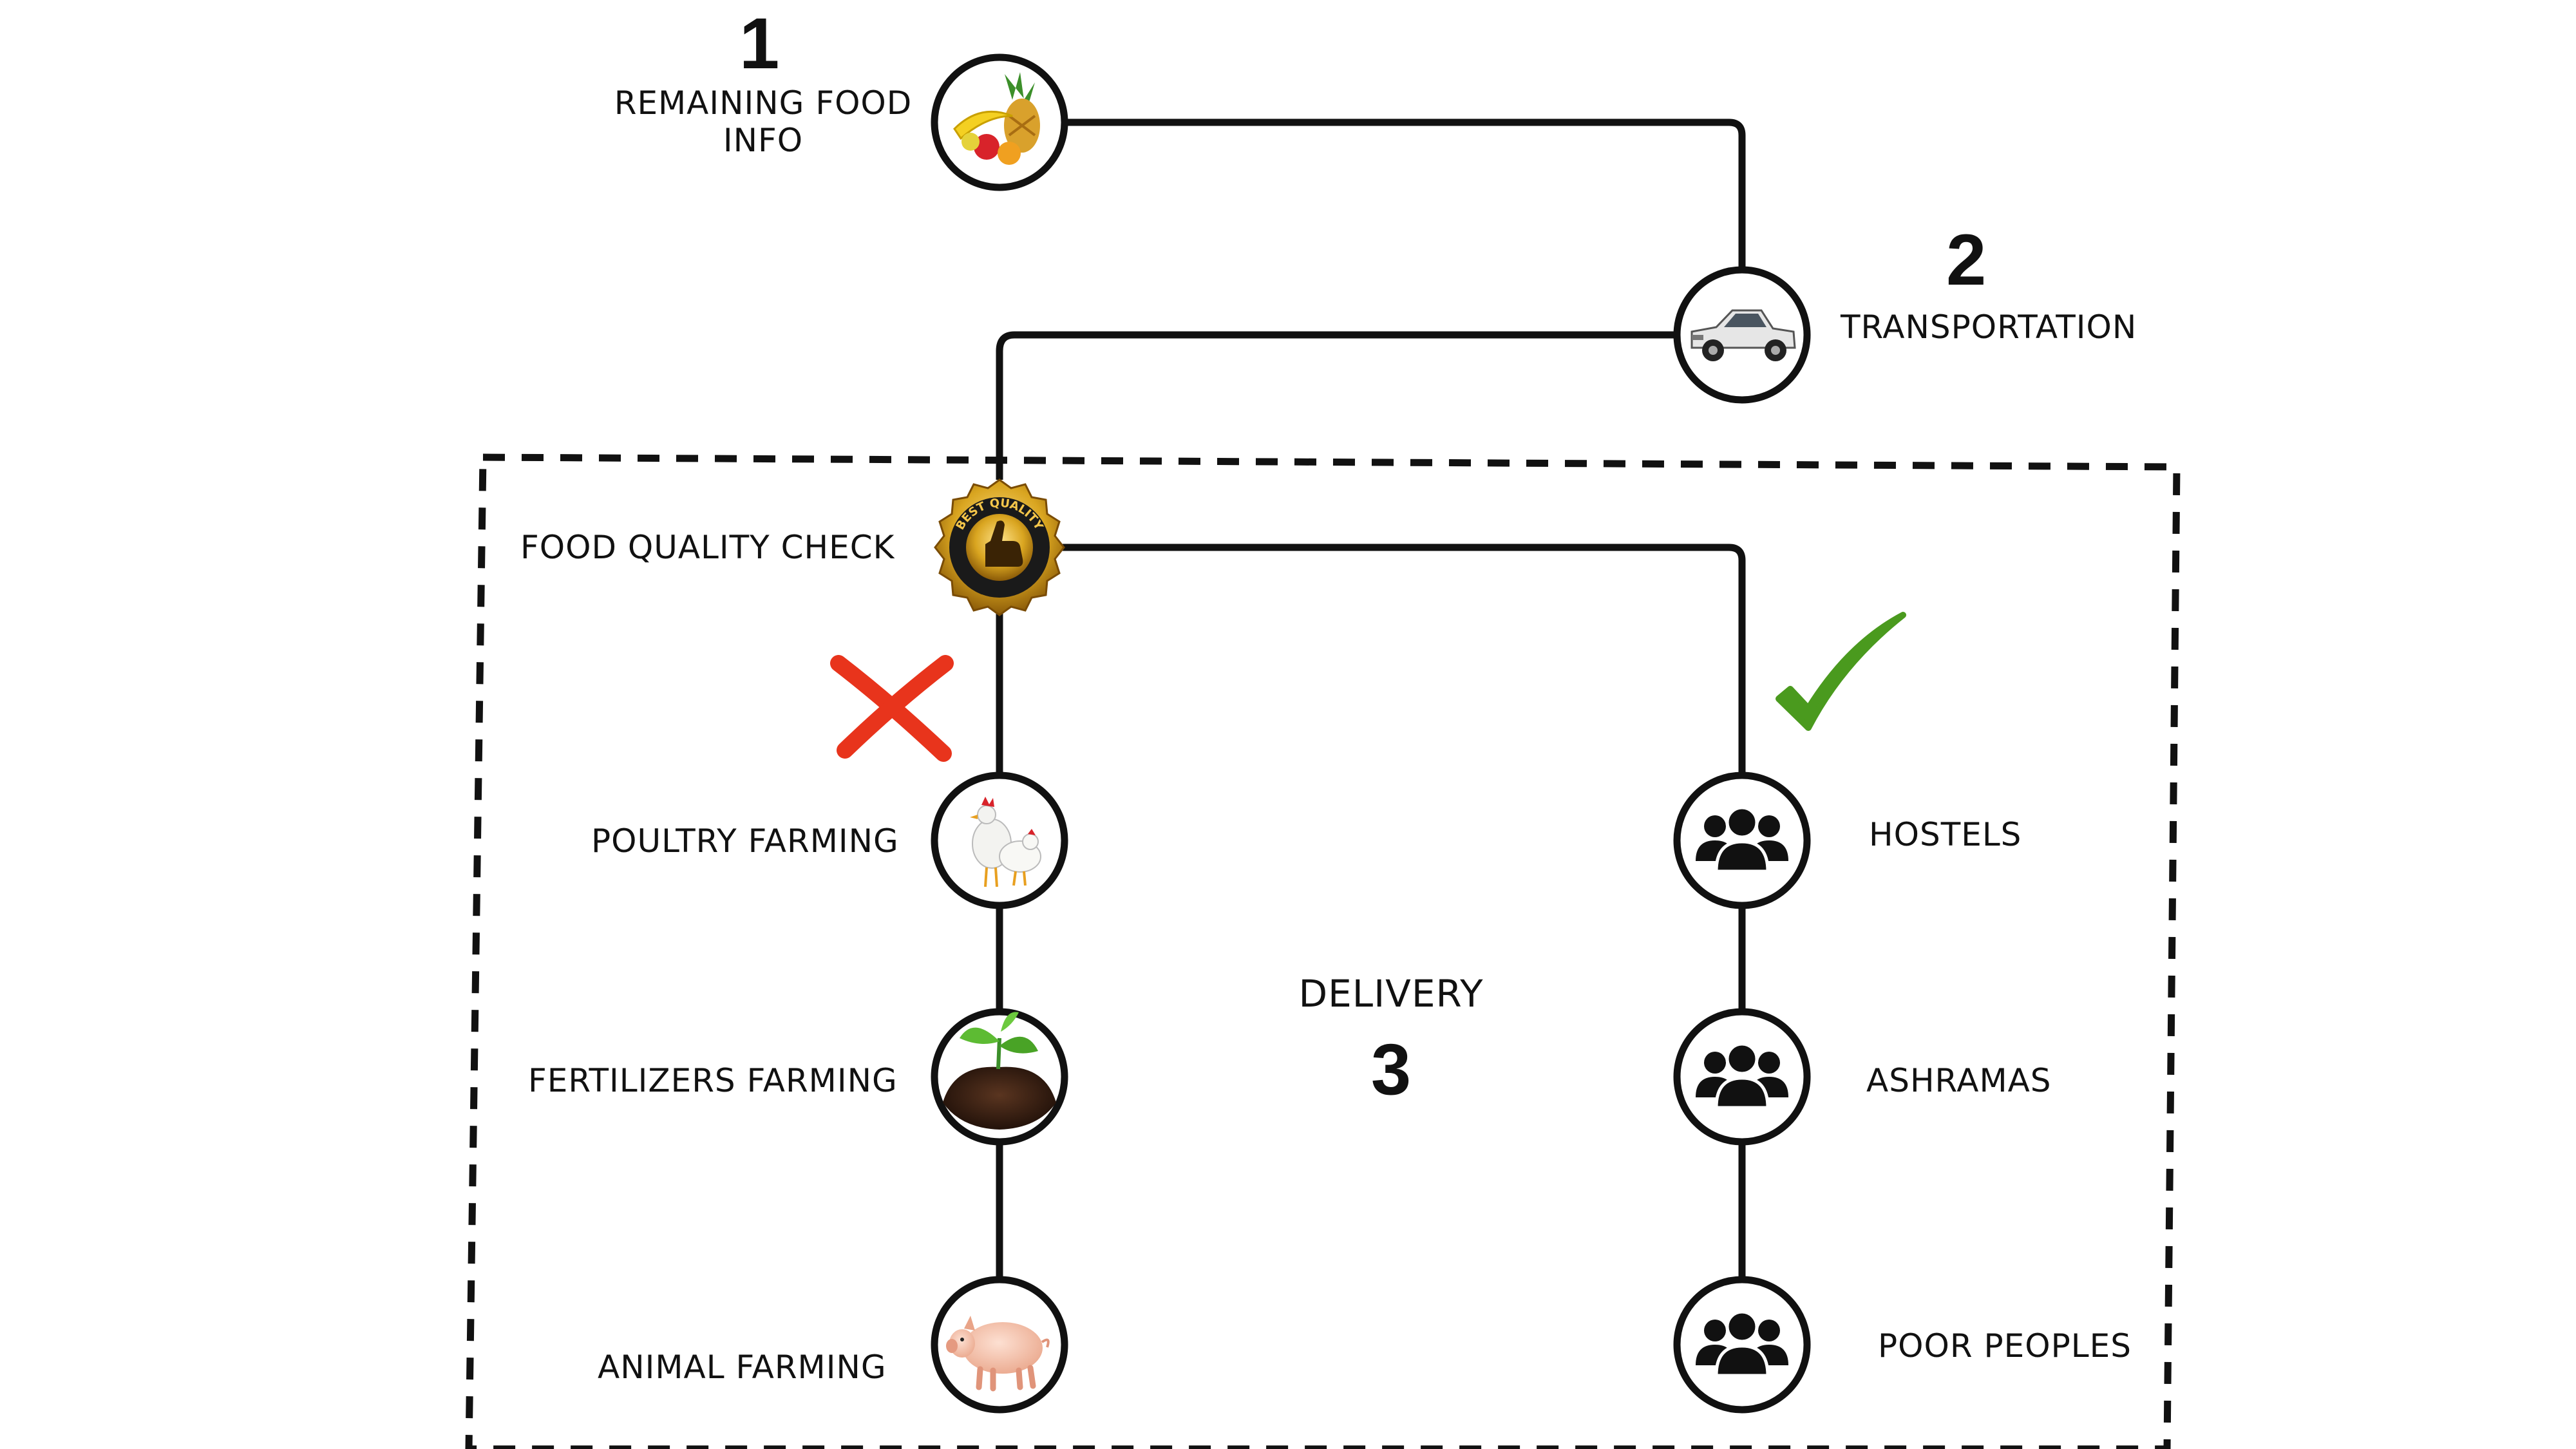 This screenshot has width=2576, height=1449. What do you see at coordinates (1336, 405) in the screenshot?
I see `line-step2-to-quality` at bounding box center [1336, 405].